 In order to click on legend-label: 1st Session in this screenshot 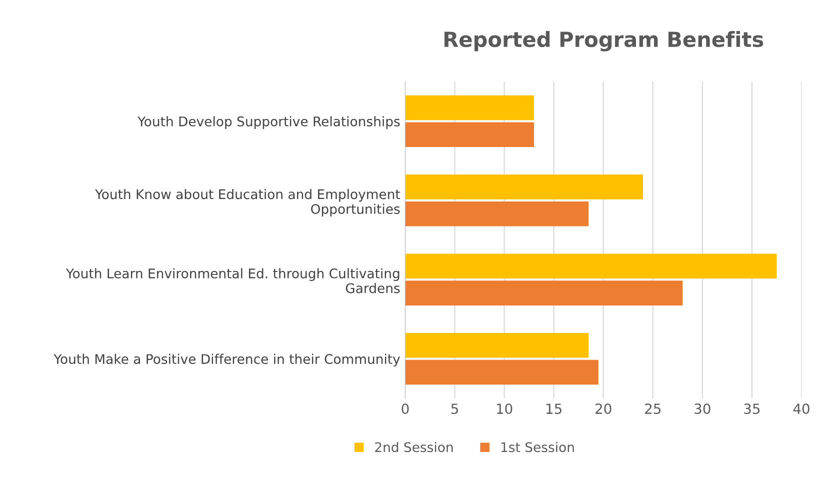, I will do `click(537, 447)`.